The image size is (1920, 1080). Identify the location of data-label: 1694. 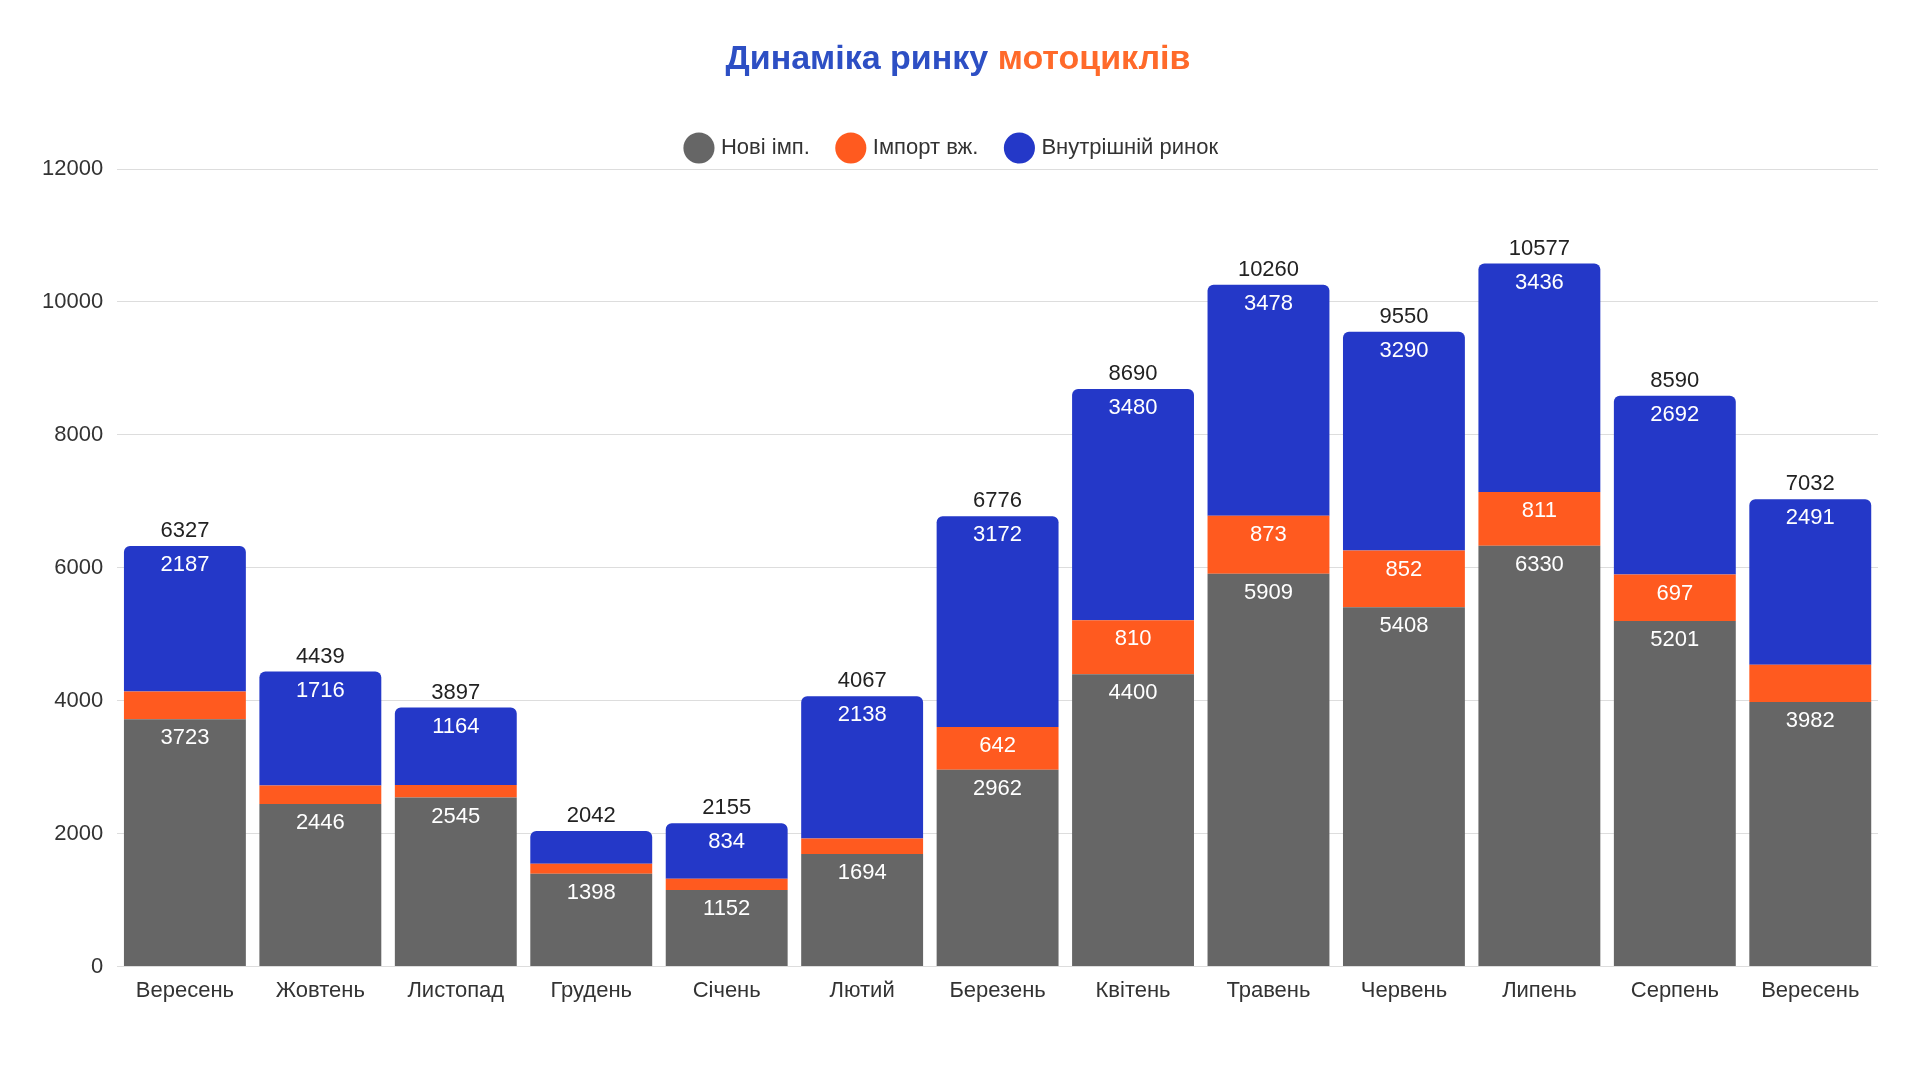
(862, 872).